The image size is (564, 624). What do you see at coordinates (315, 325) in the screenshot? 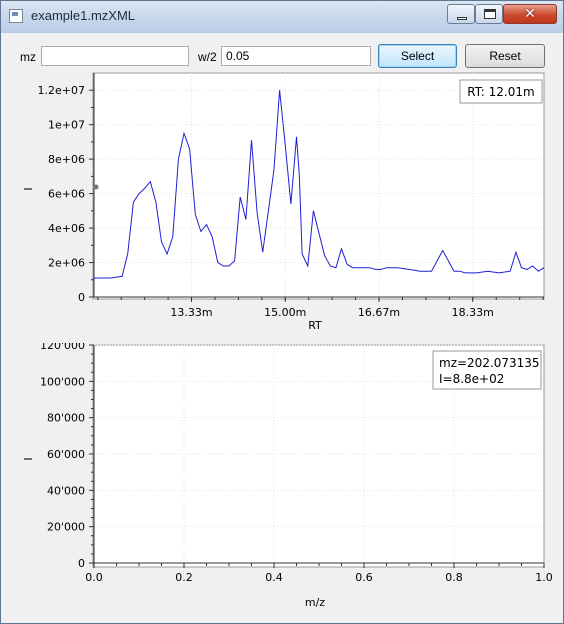
I see `chromatogram-x-label: RT` at bounding box center [315, 325].